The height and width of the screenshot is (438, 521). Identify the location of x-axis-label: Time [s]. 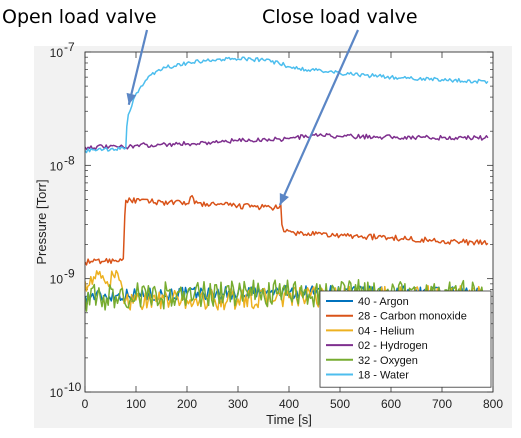
(289, 419).